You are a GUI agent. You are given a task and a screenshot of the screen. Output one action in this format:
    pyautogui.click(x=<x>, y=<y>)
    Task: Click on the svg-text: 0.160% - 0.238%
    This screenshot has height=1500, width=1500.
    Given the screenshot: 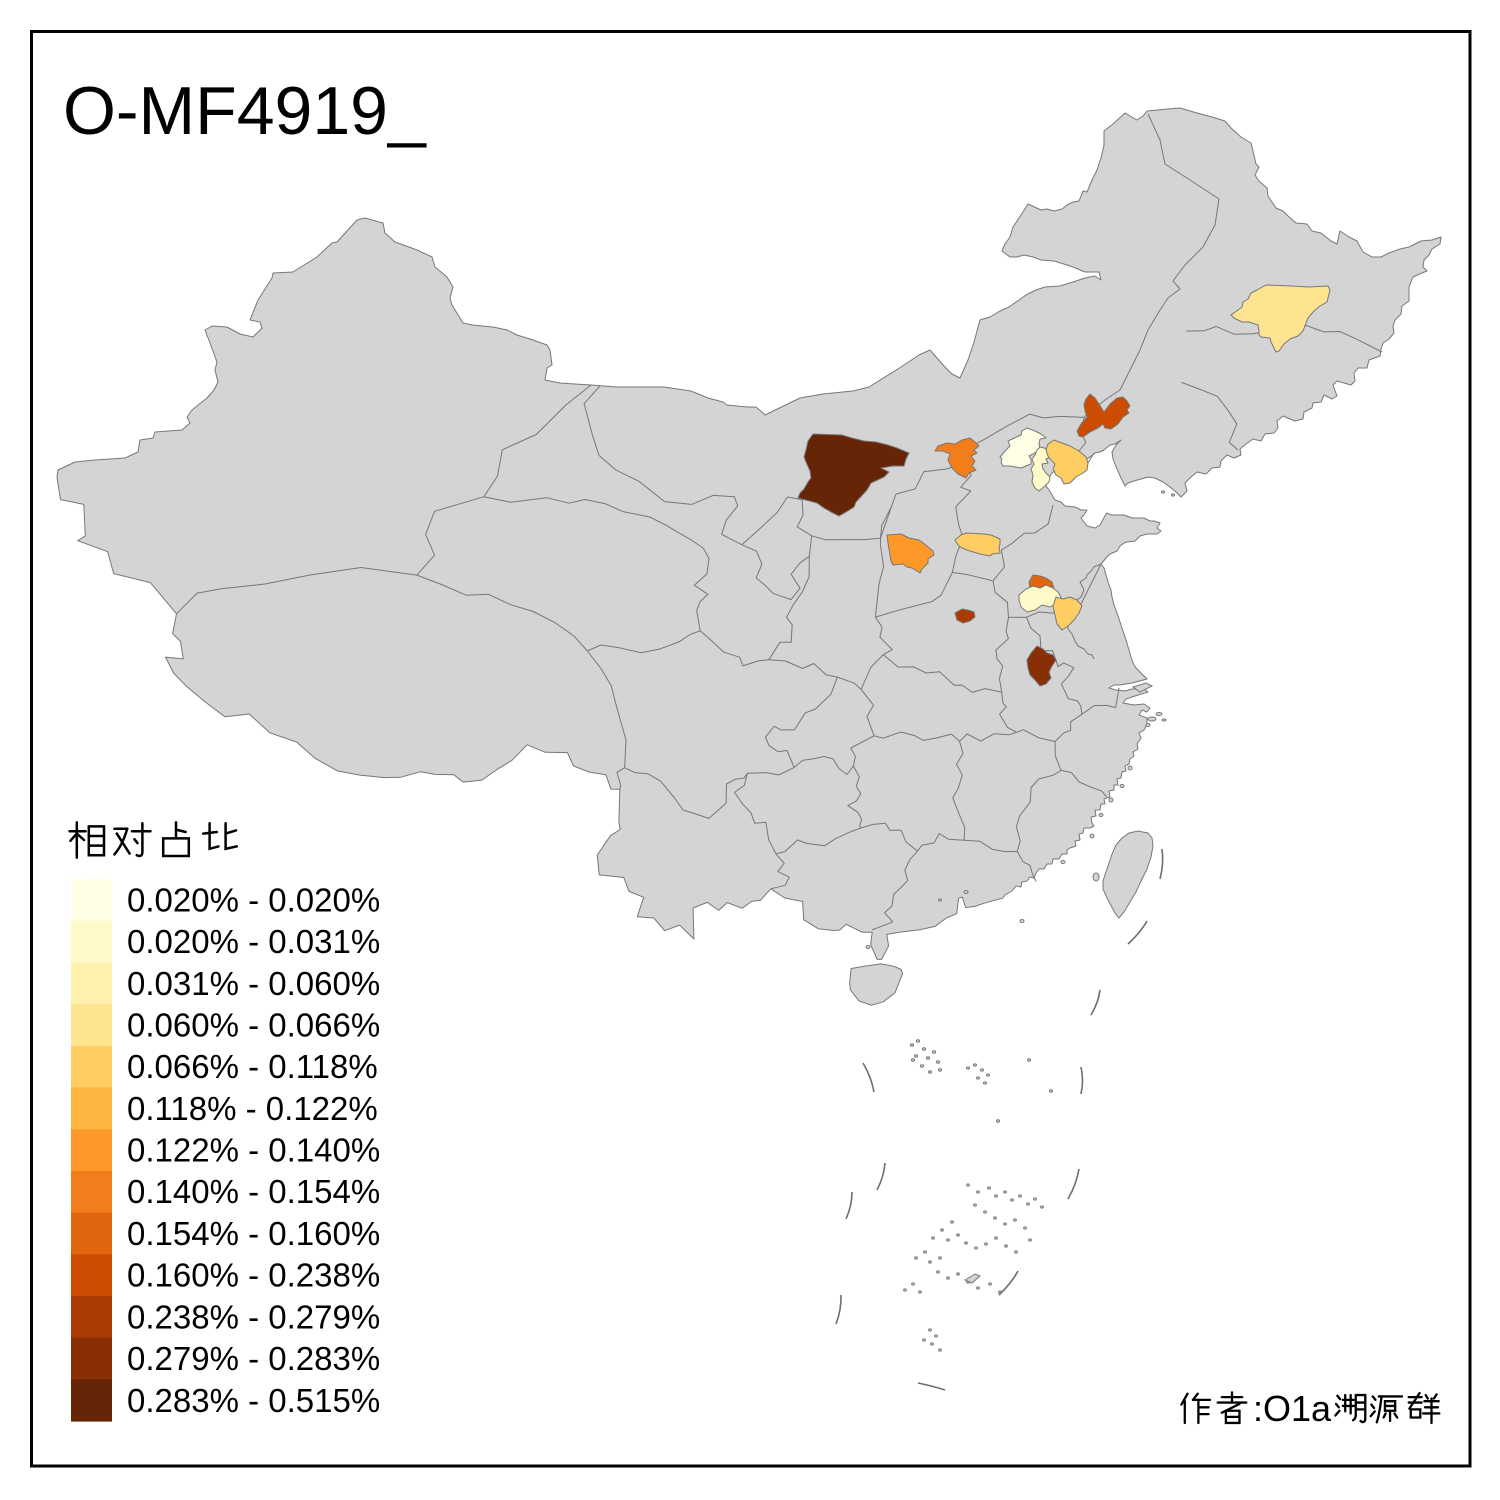 What is the action you would take?
    pyautogui.click(x=253, y=1275)
    